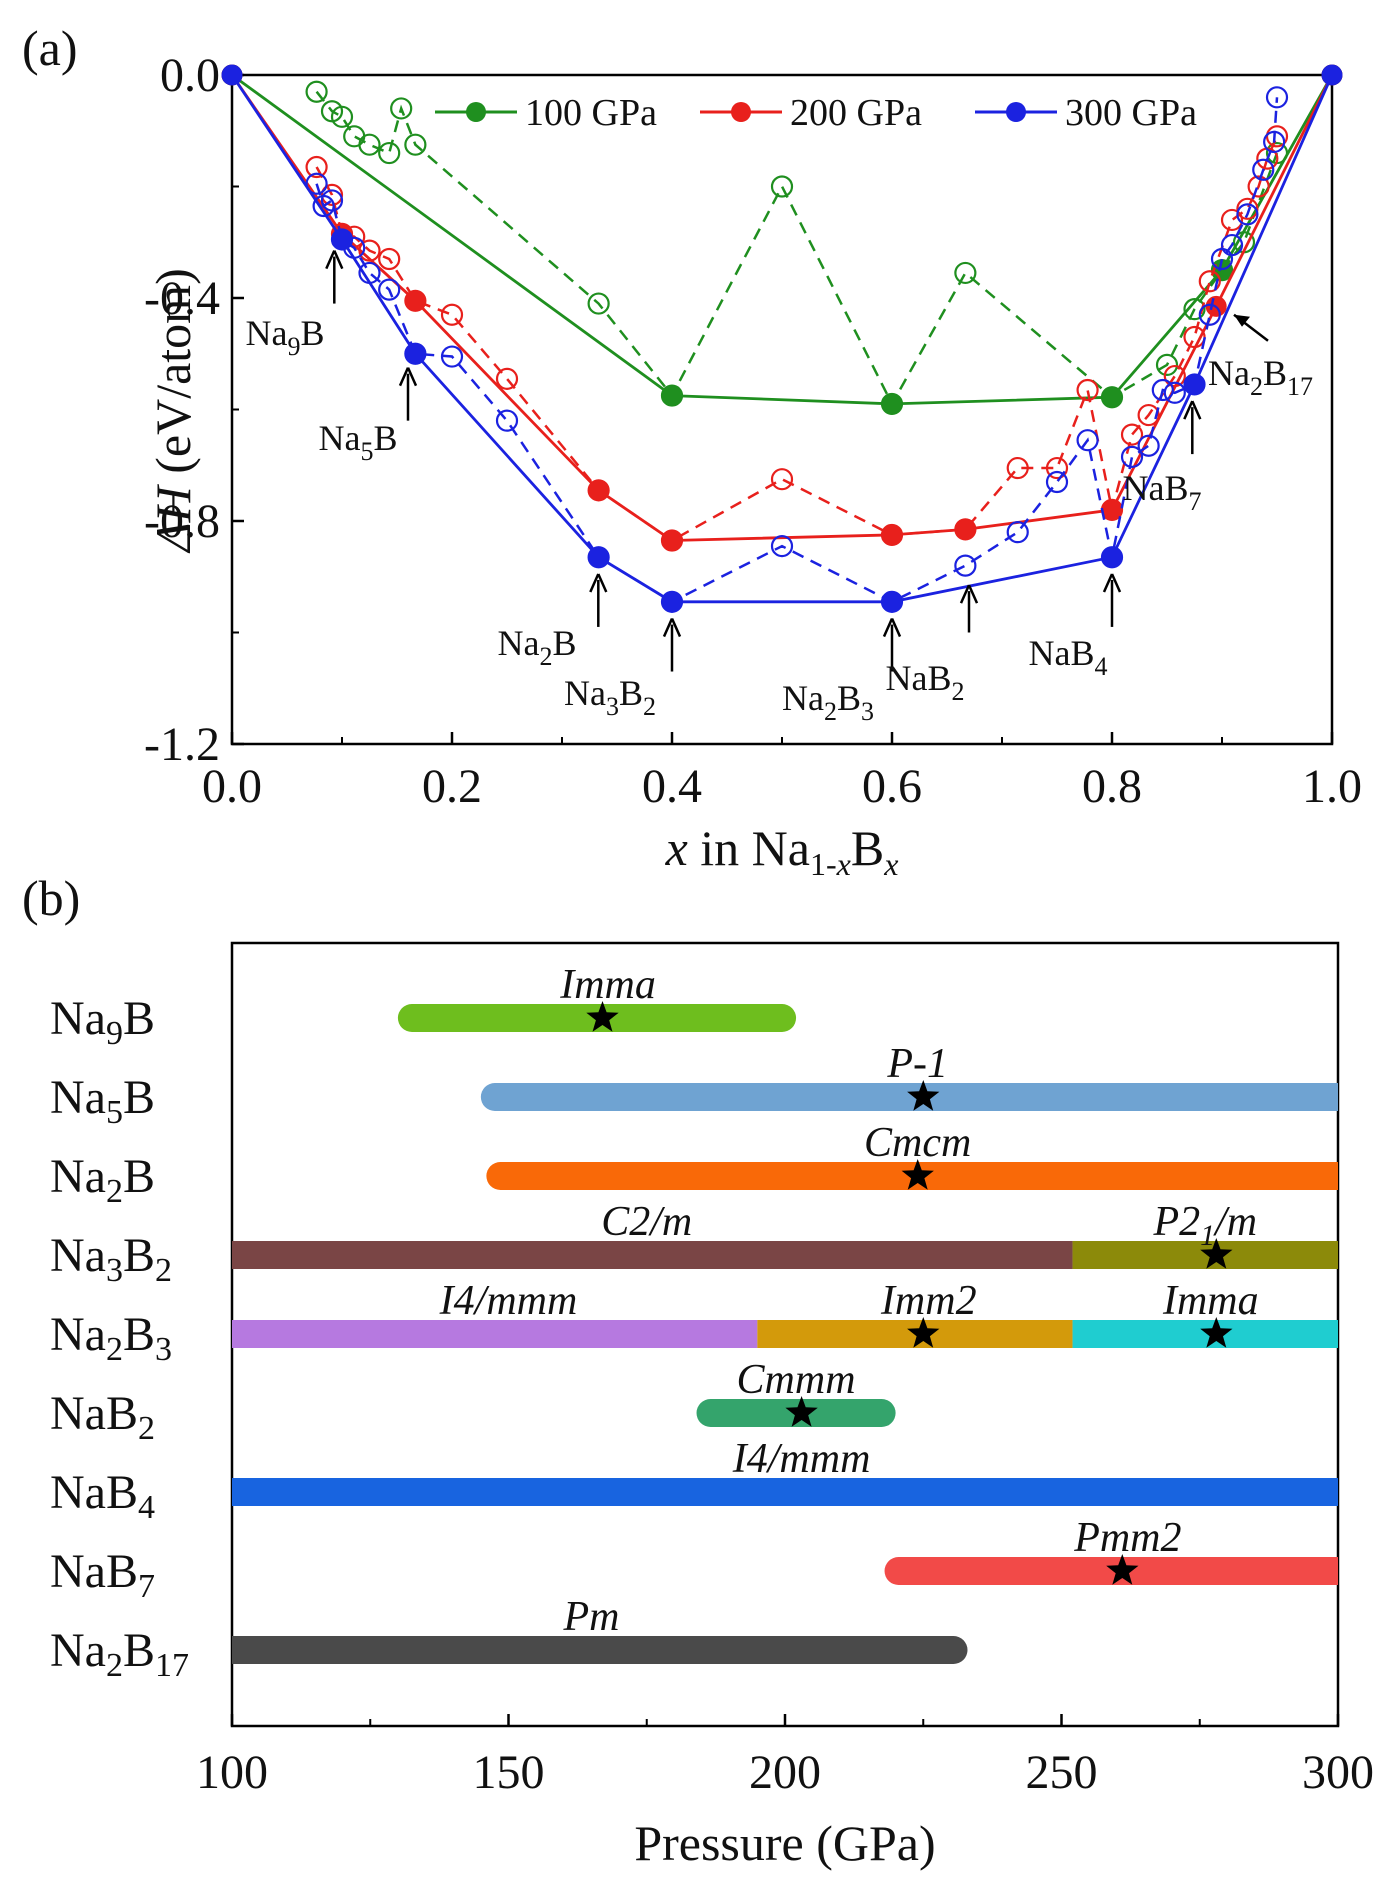 The width and height of the screenshot is (1400, 1892). I want to click on series-metastable-line, so click(797, 338).